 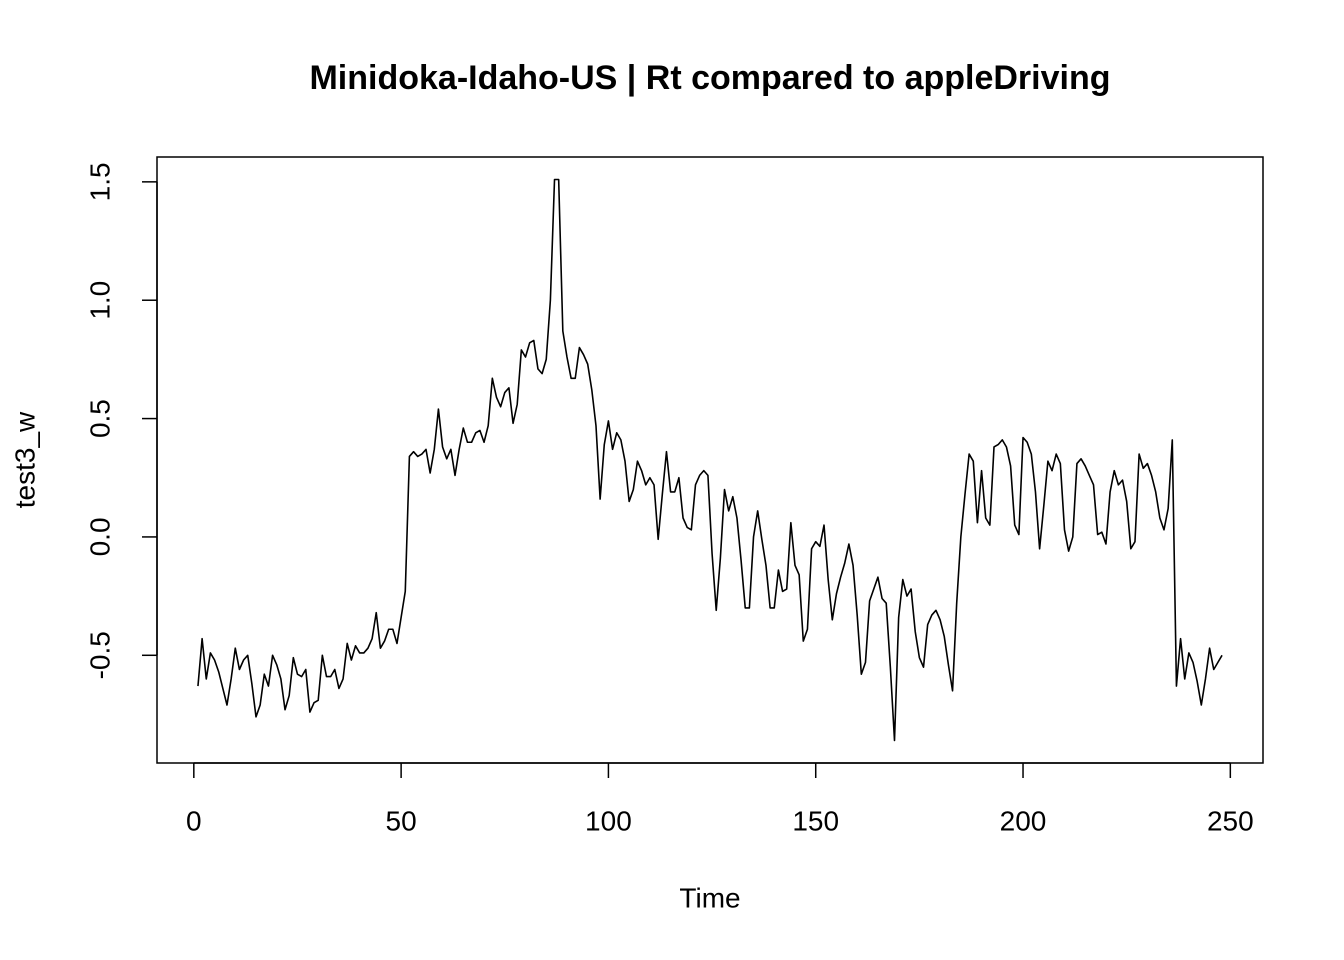 What do you see at coordinates (99, 181) in the screenshot?
I see `y-tick-label: 1.5` at bounding box center [99, 181].